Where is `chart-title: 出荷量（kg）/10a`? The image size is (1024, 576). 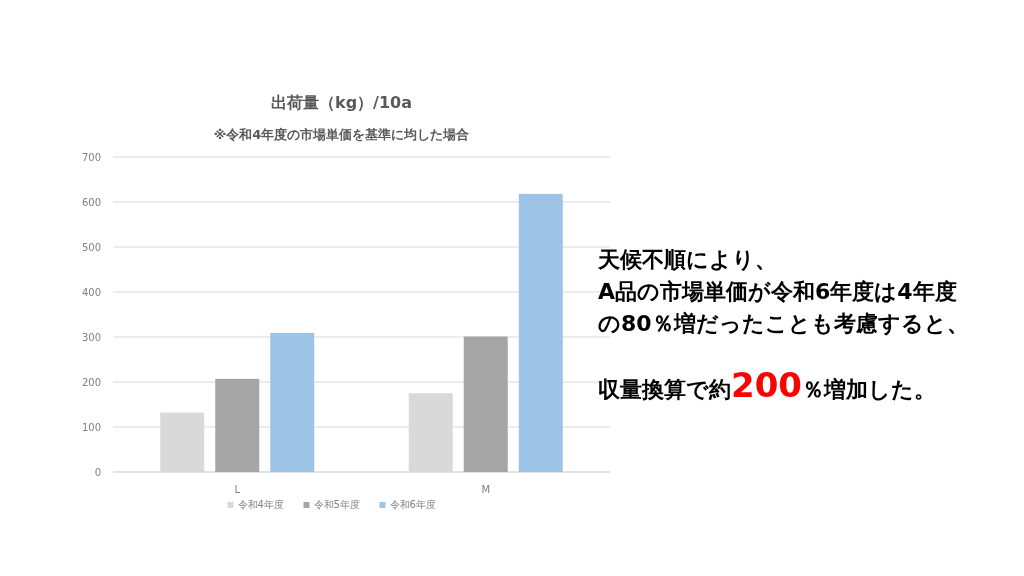
chart-title: 出荷量（kg）/10a is located at coordinates (341, 102).